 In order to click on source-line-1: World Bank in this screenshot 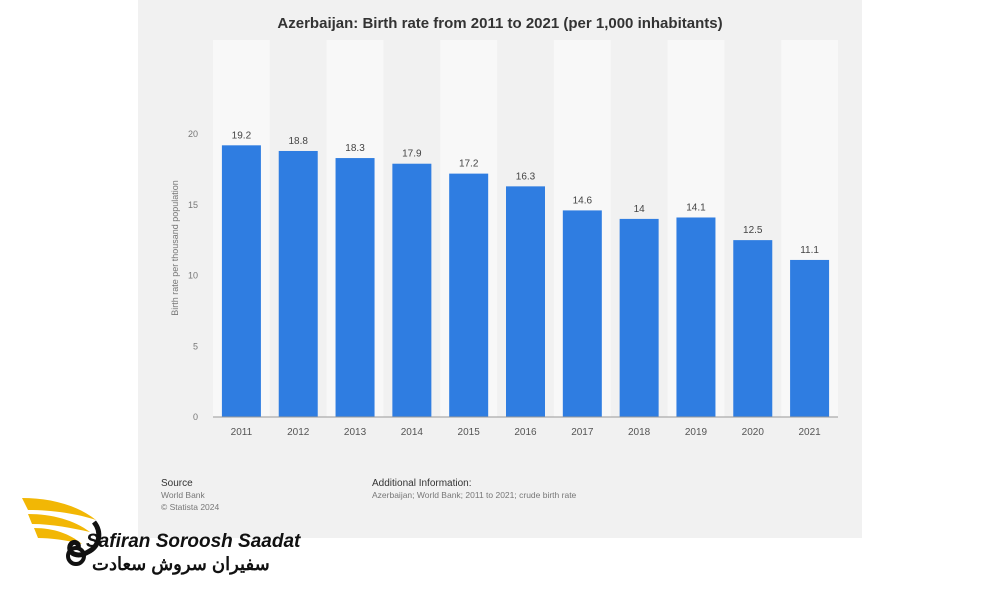, I will do `click(183, 495)`.